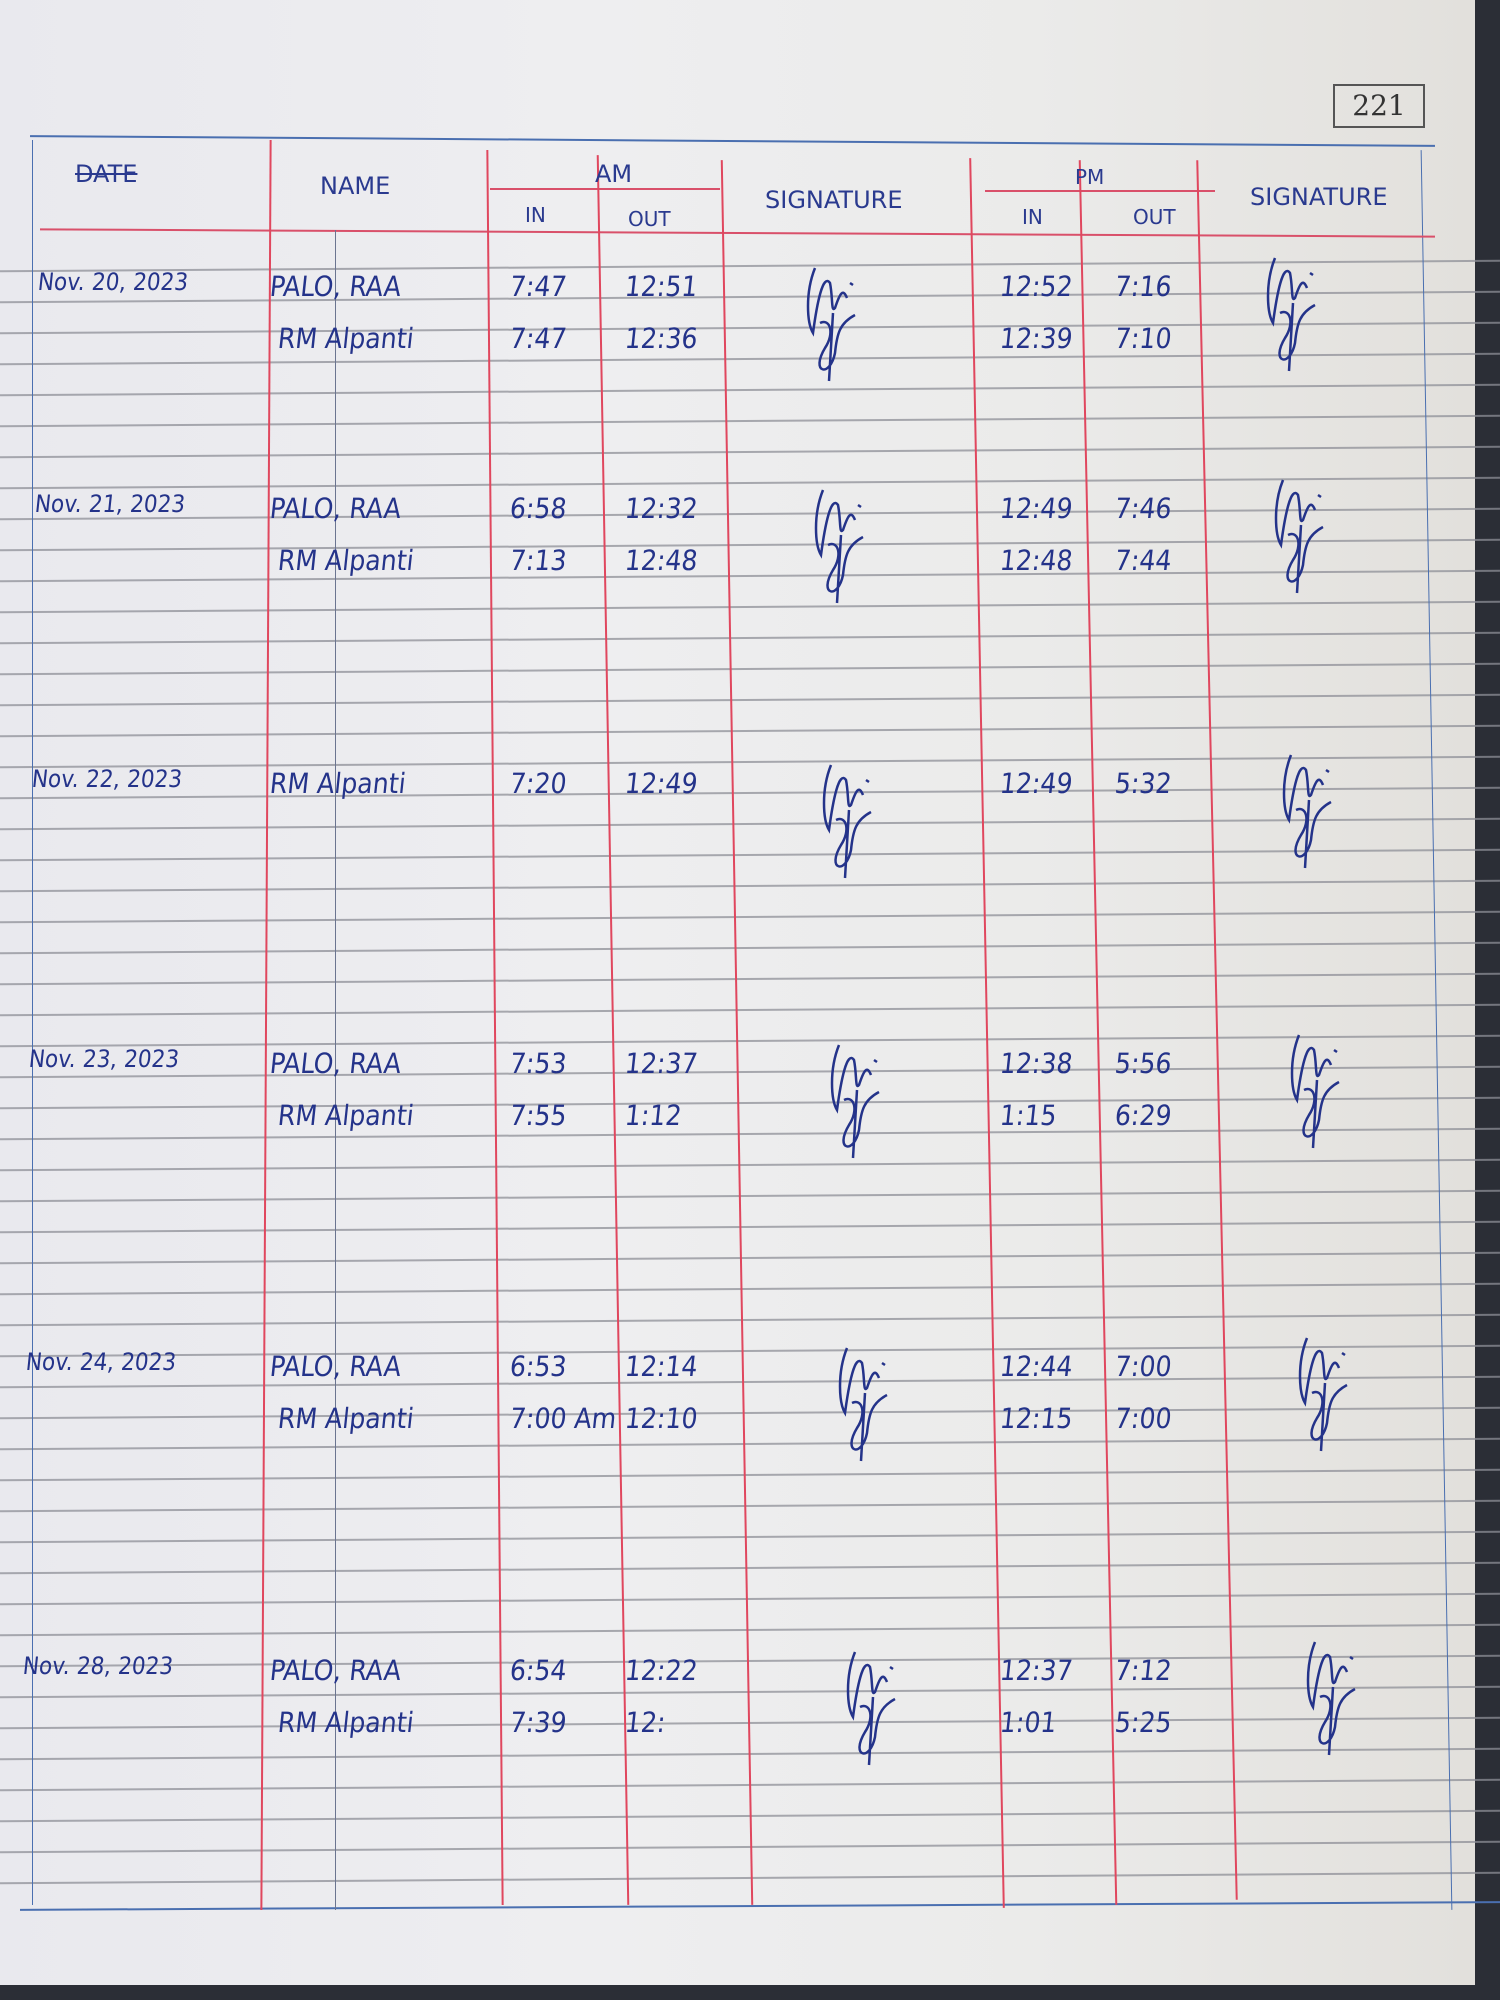 The width and height of the screenshot is (1500, 2000). I want to click on pm-in-time: 12:39, so click(1036, 338).